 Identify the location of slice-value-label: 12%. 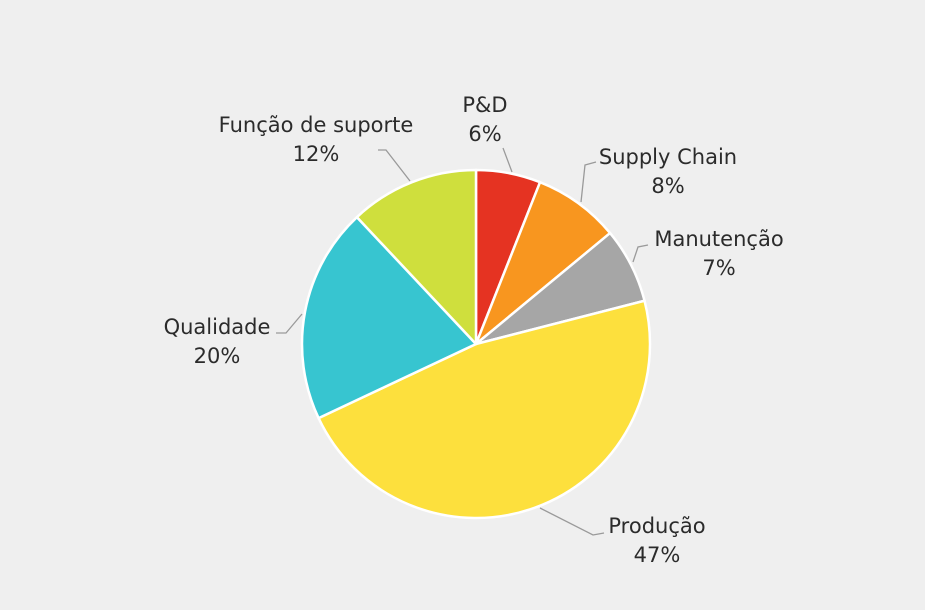
(316, 154).